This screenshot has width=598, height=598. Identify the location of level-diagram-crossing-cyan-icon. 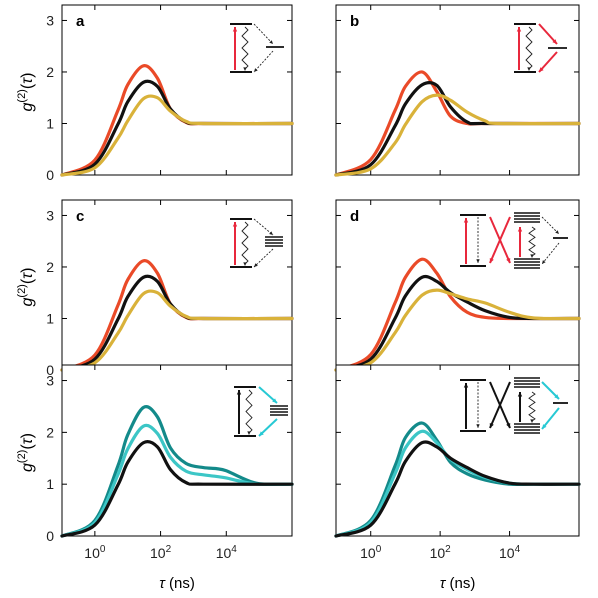
(514, 405).